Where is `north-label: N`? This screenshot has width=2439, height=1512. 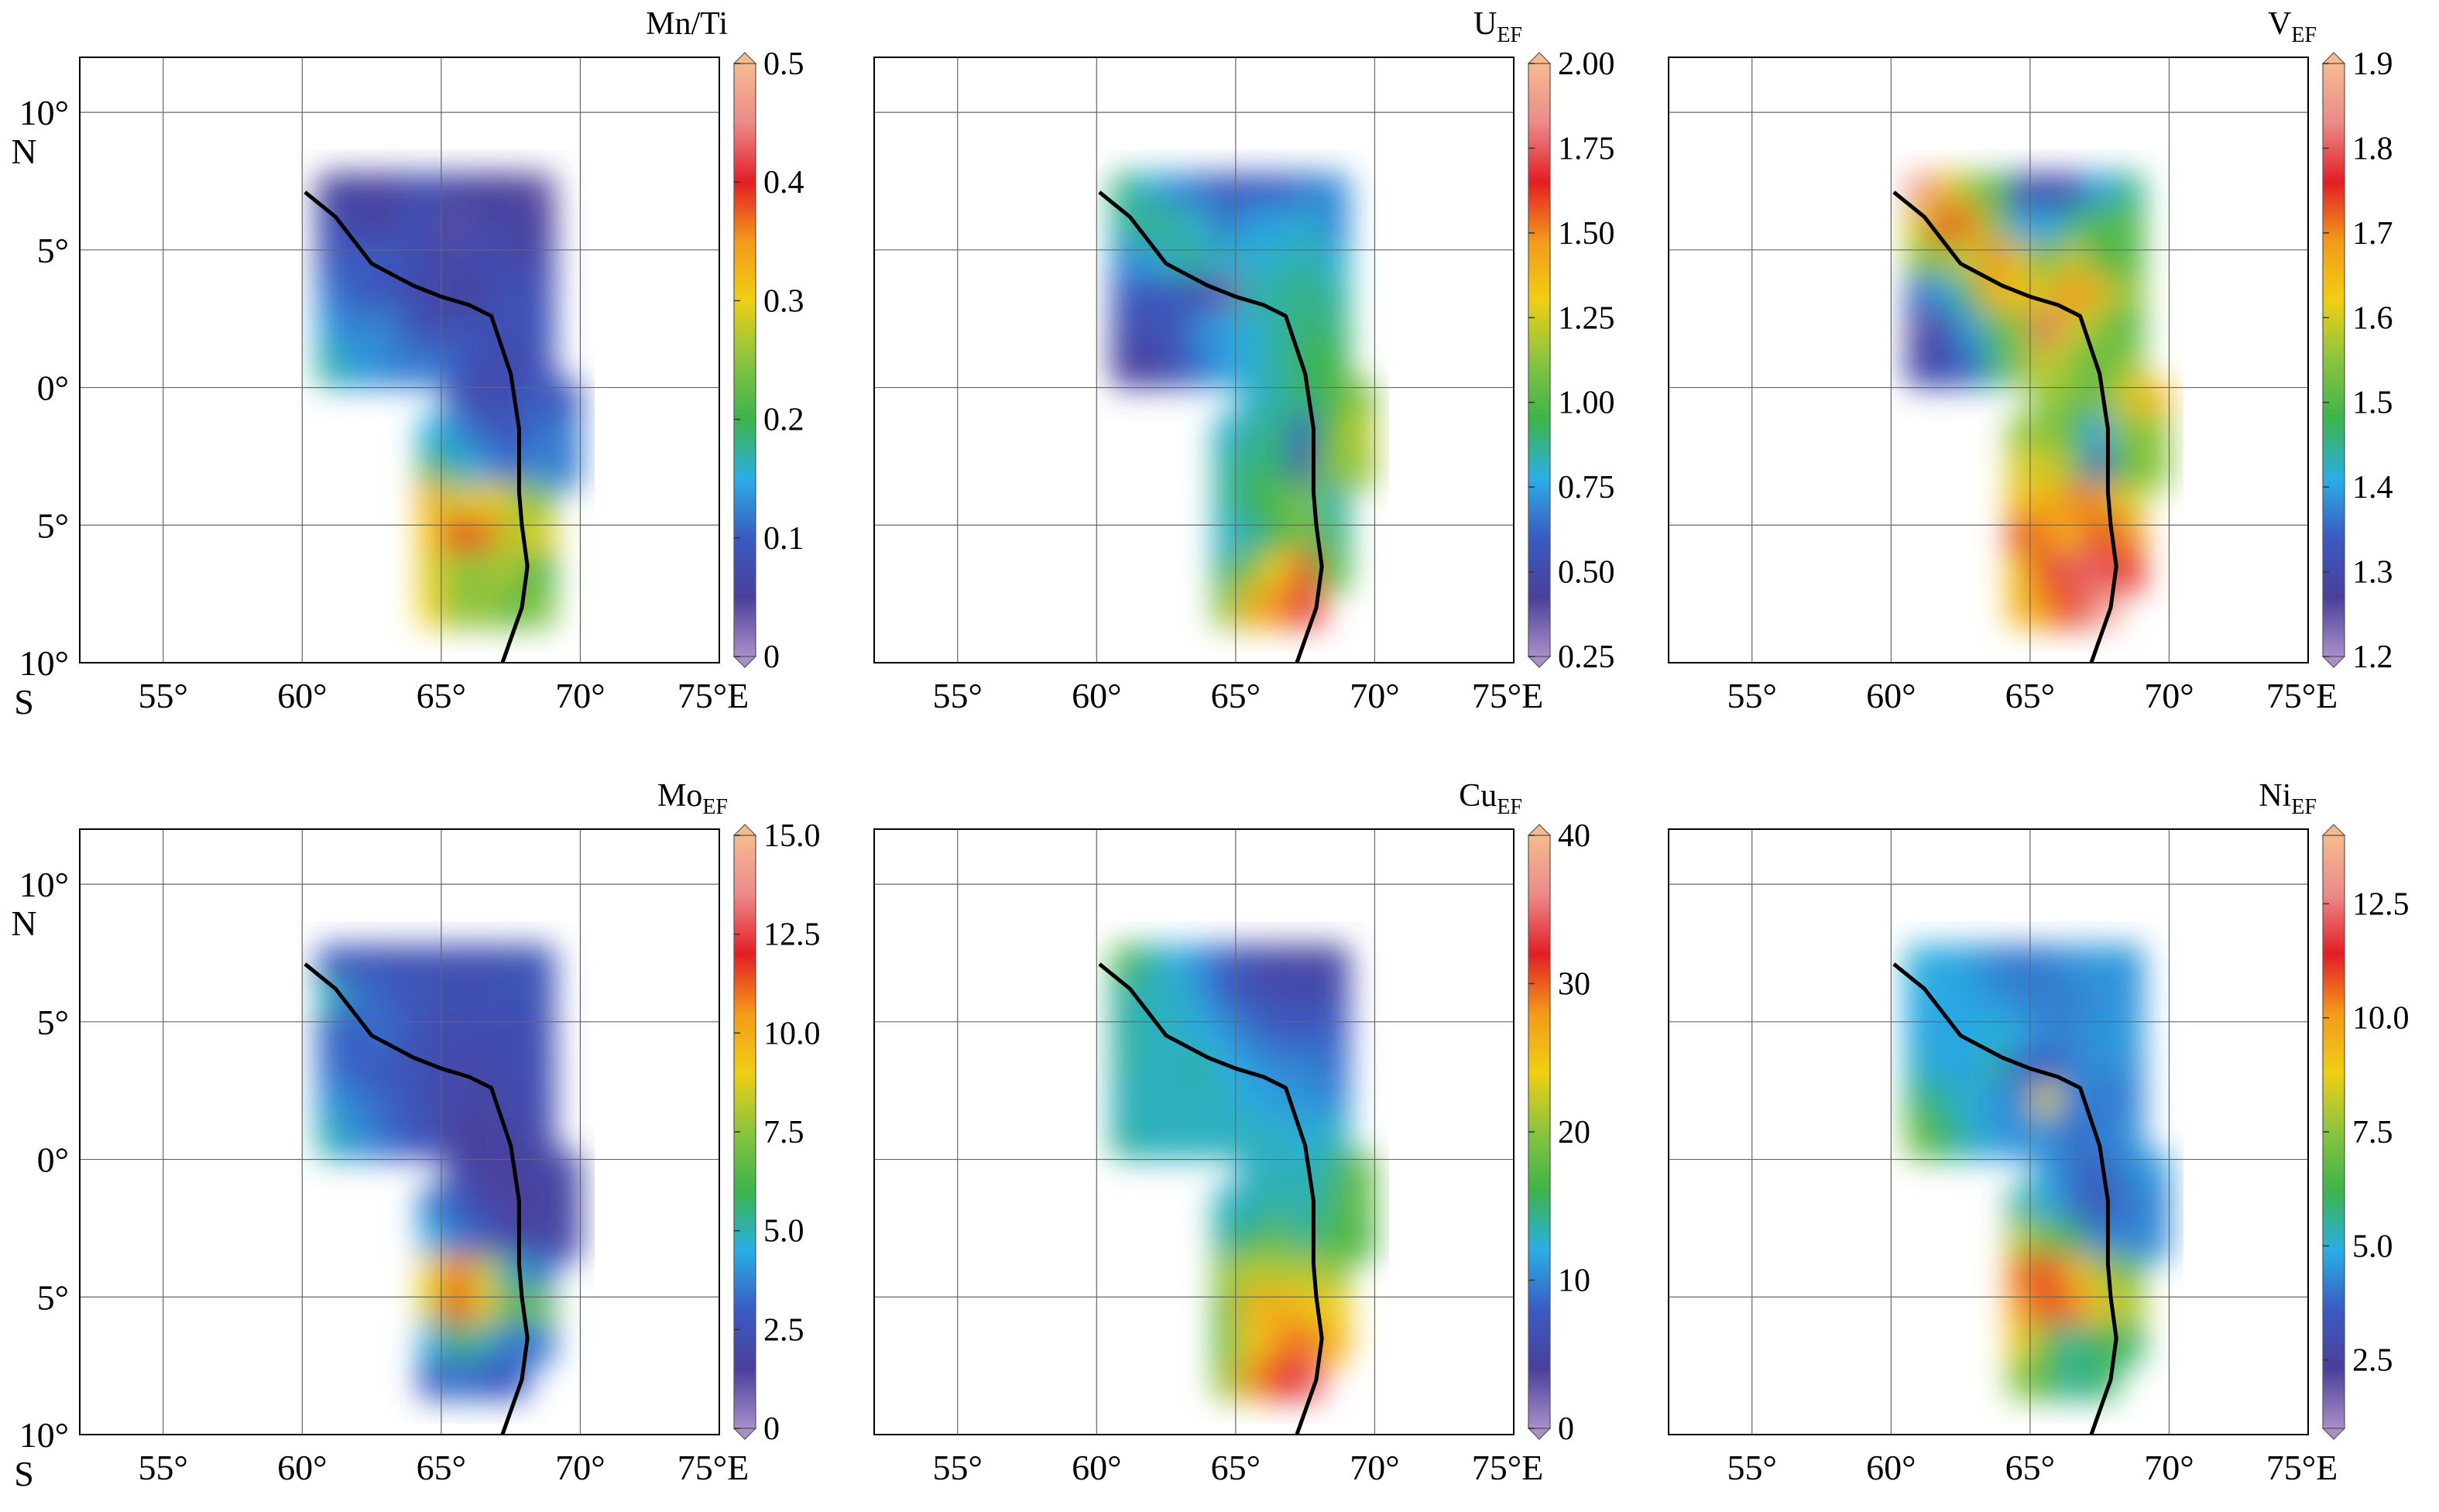 north-label: N is located at coordinates (23, 151).